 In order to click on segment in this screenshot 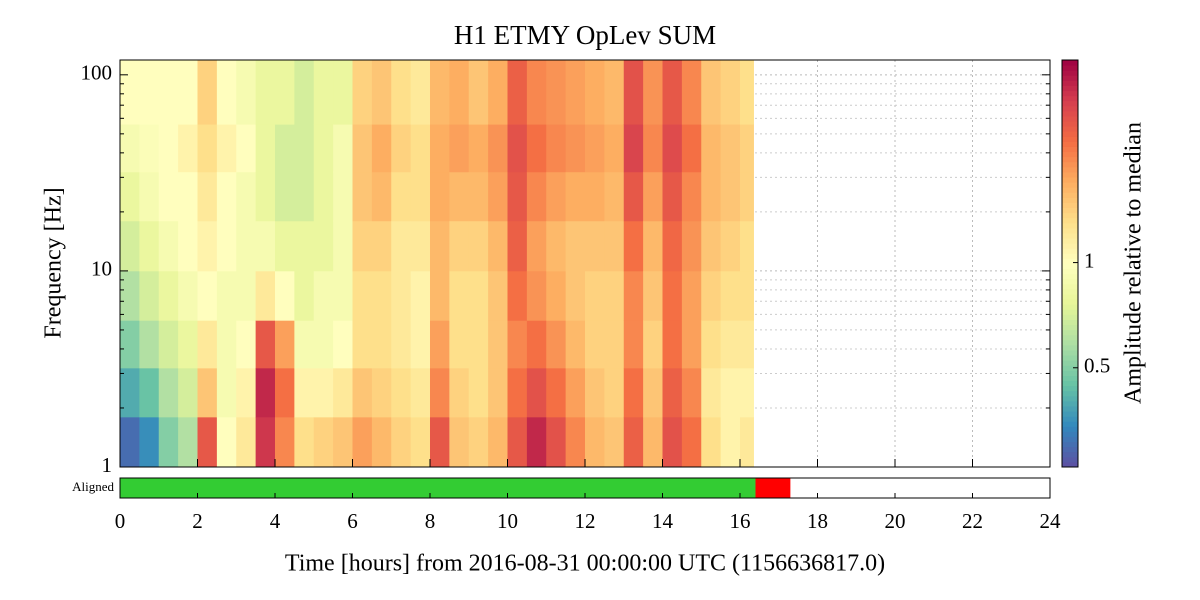, I will do `click(438, 488)`.